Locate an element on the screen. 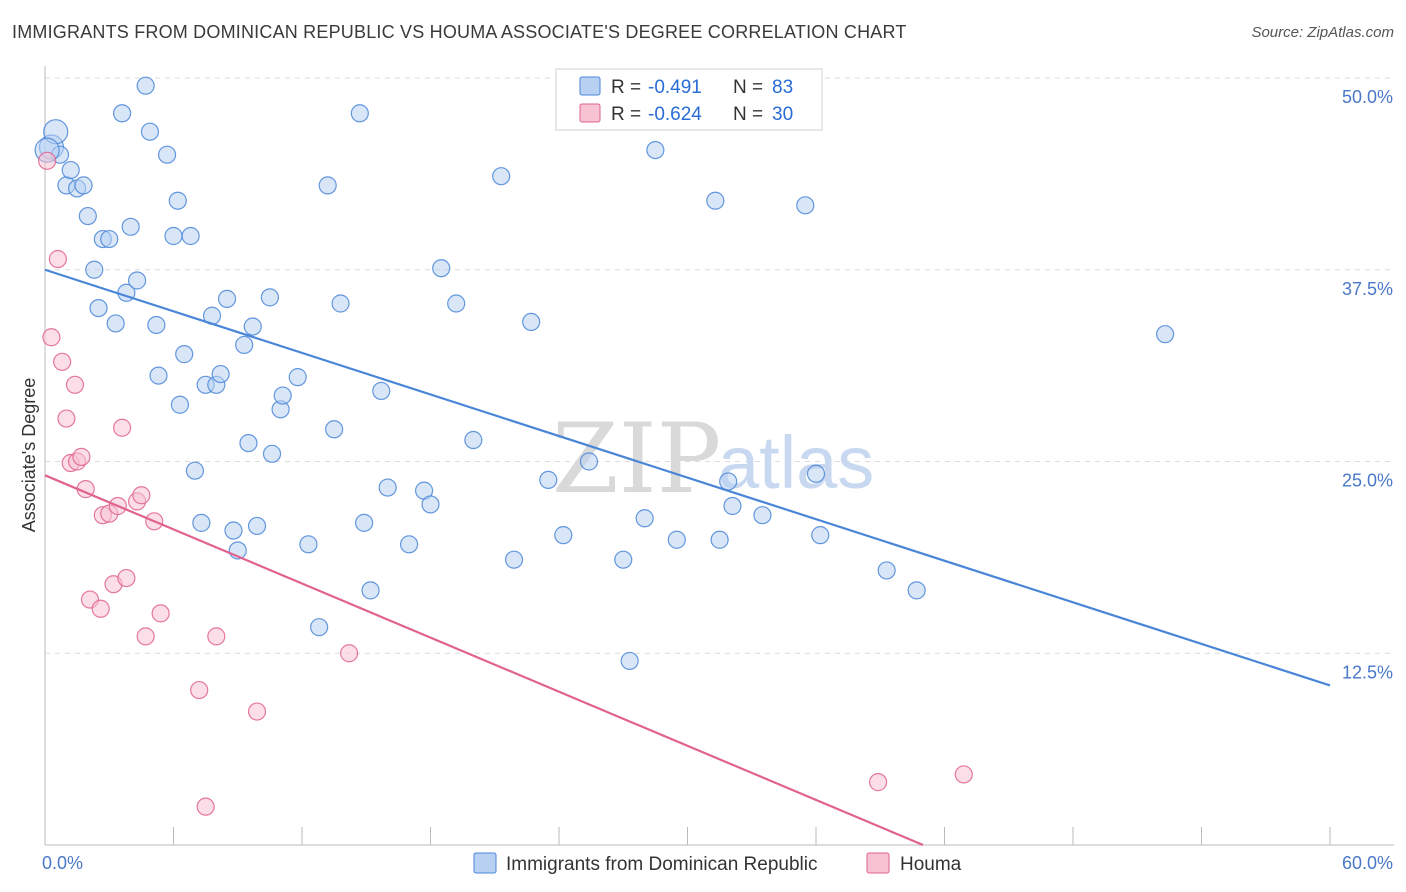 The height and width of the screenshot is (892, 1406). y-tick-label: 12.5% is located at coordinates (1367, 672).